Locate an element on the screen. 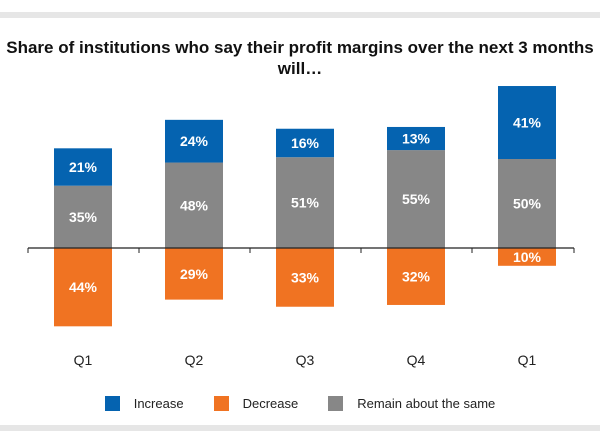 Image resolution: width=600 pixels, height=438 pixels. data-label-remain-same: 55% is located at coordinates (416, 199).